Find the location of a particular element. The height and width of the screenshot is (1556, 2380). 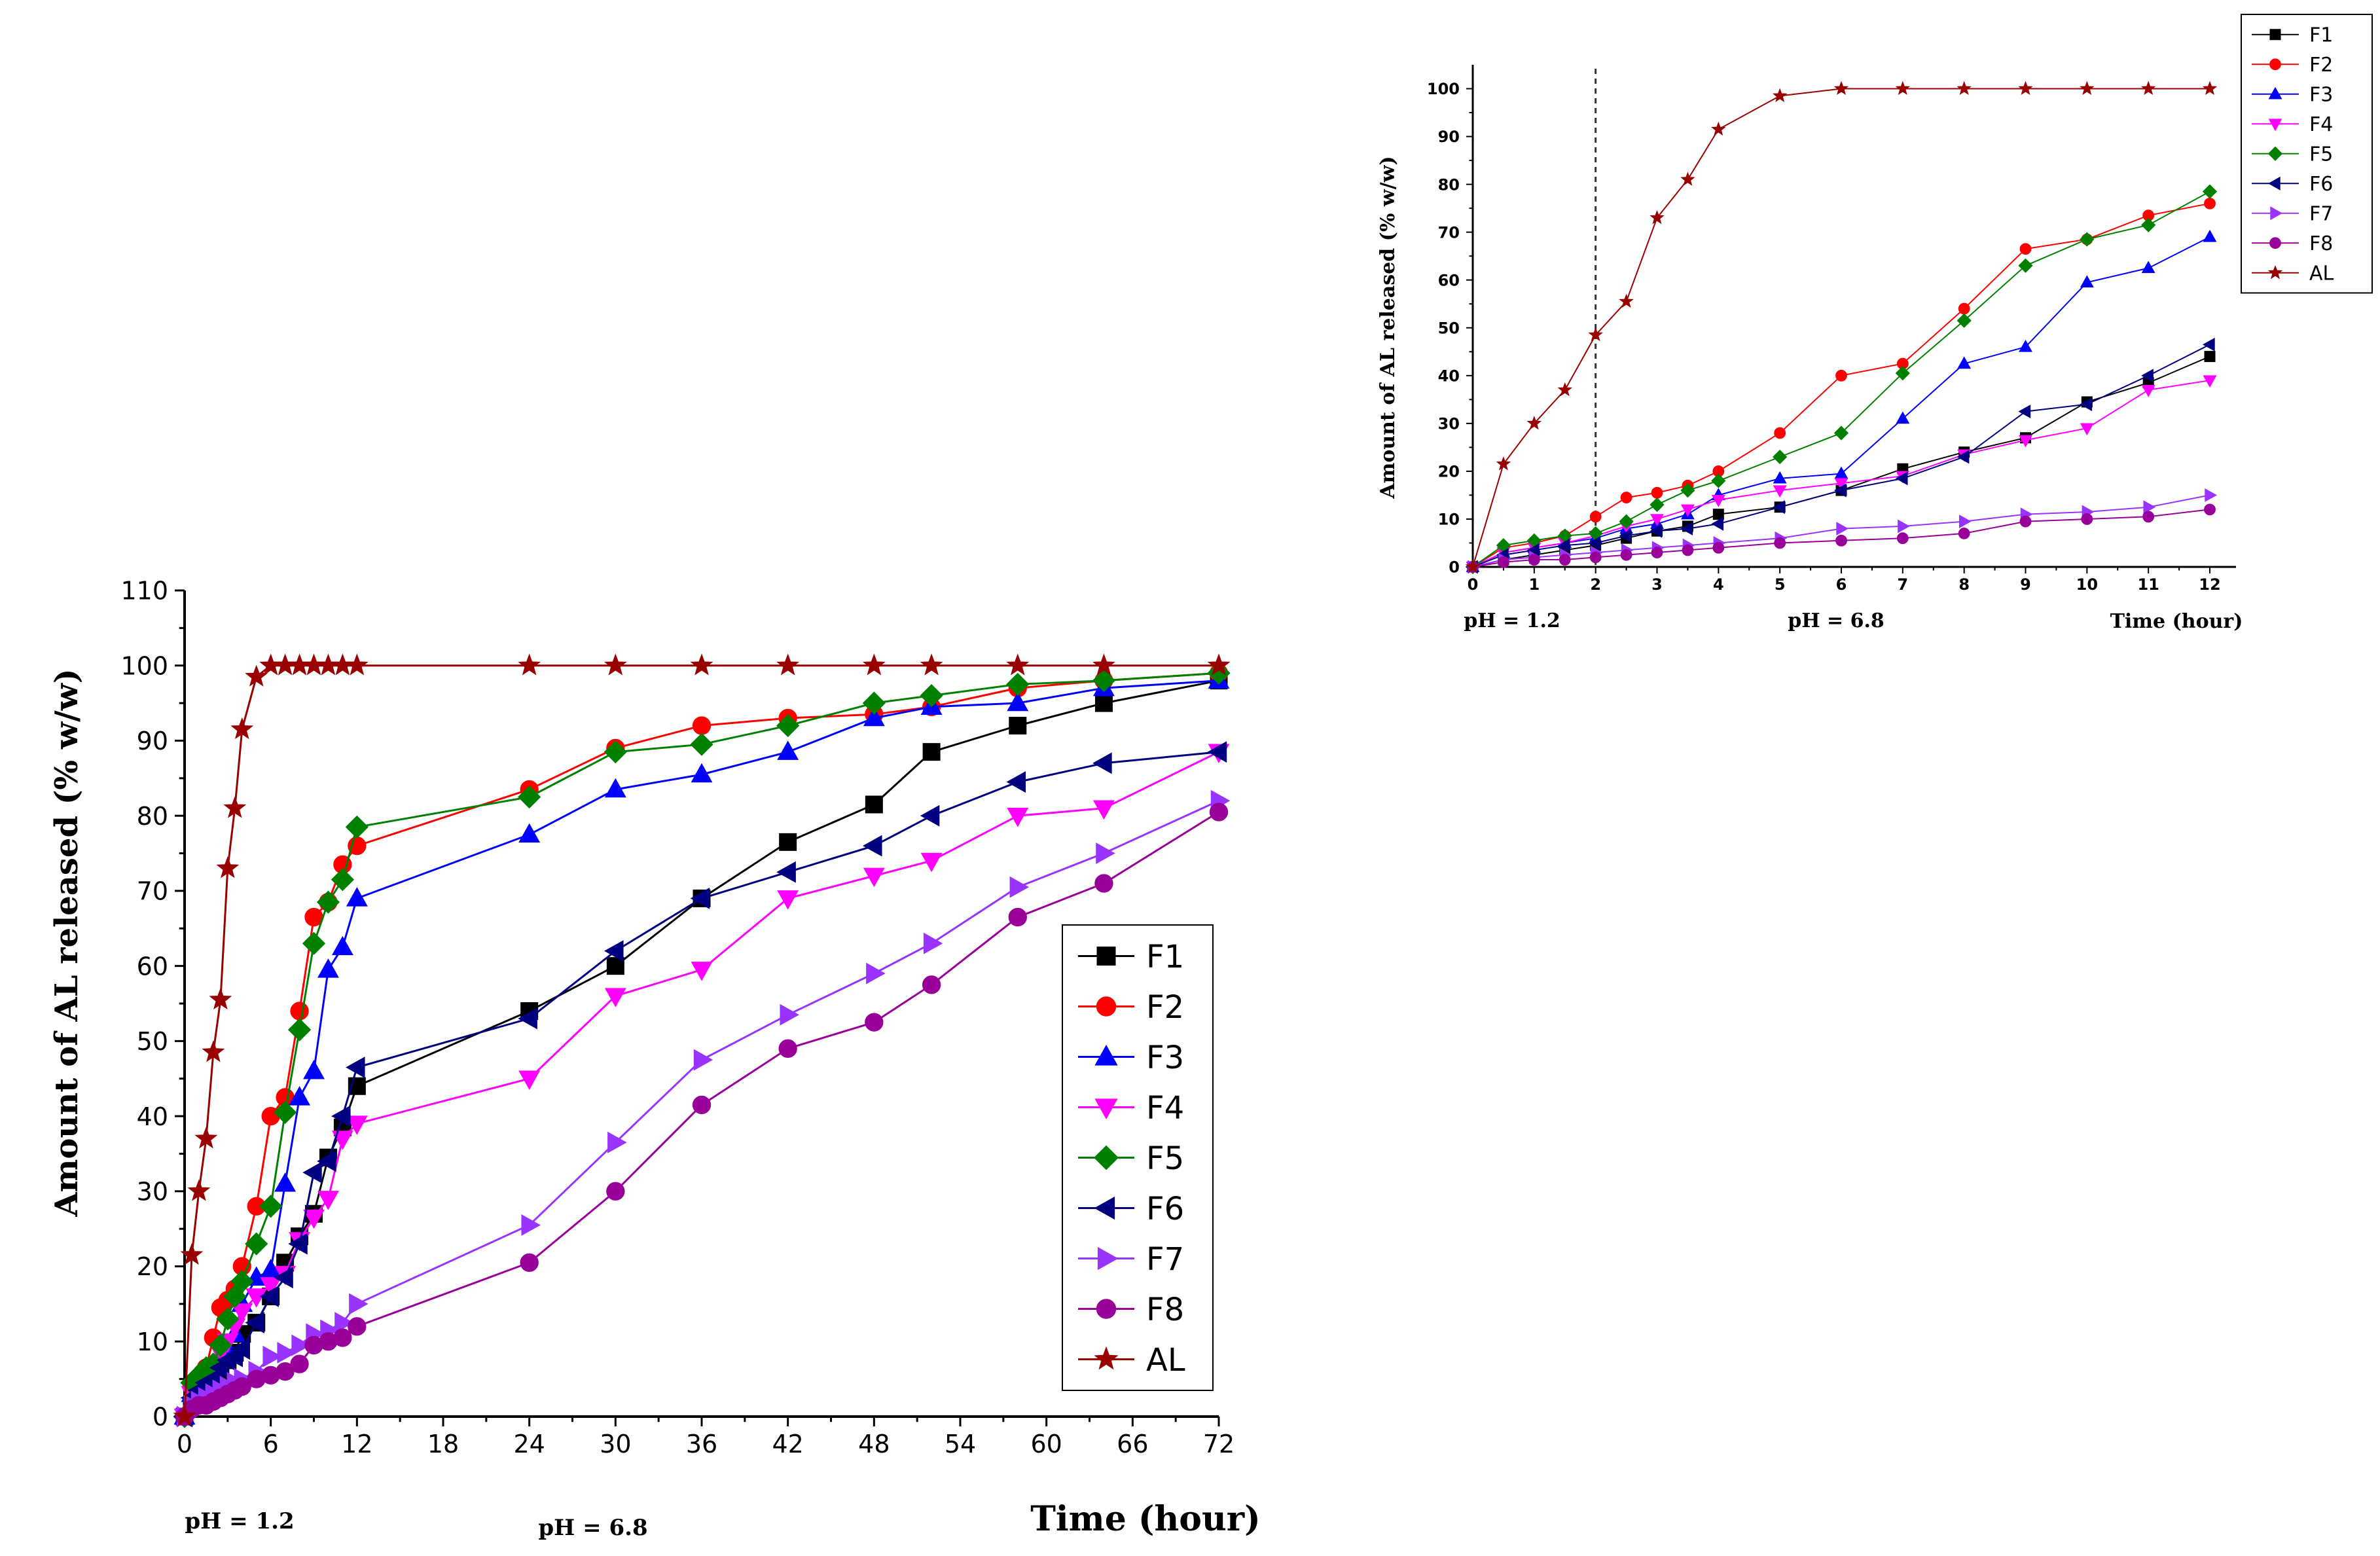

inset-series-al is located at coordinates (1841, 327).